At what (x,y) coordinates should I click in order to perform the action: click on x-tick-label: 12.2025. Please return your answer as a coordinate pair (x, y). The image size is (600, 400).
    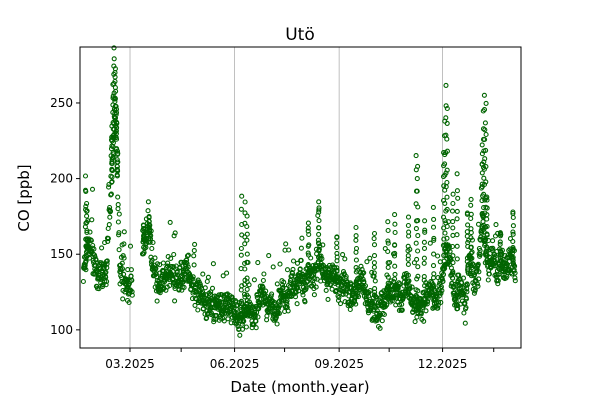
    Looking at the image, I should click on (443, 364).